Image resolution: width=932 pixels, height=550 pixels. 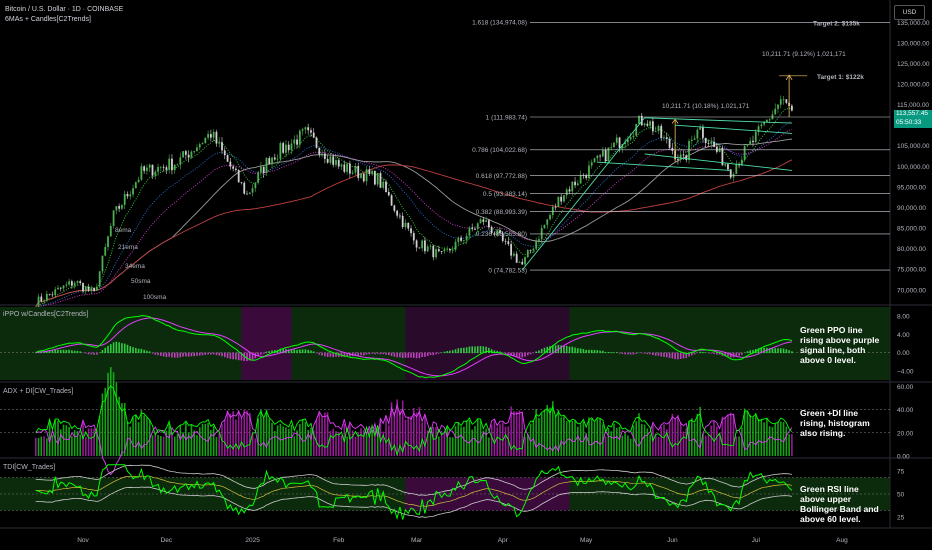 What do you see at coordinates (445, 343) in the screenshot?
I see `ppo-pane` at bounding box center [445, 343].